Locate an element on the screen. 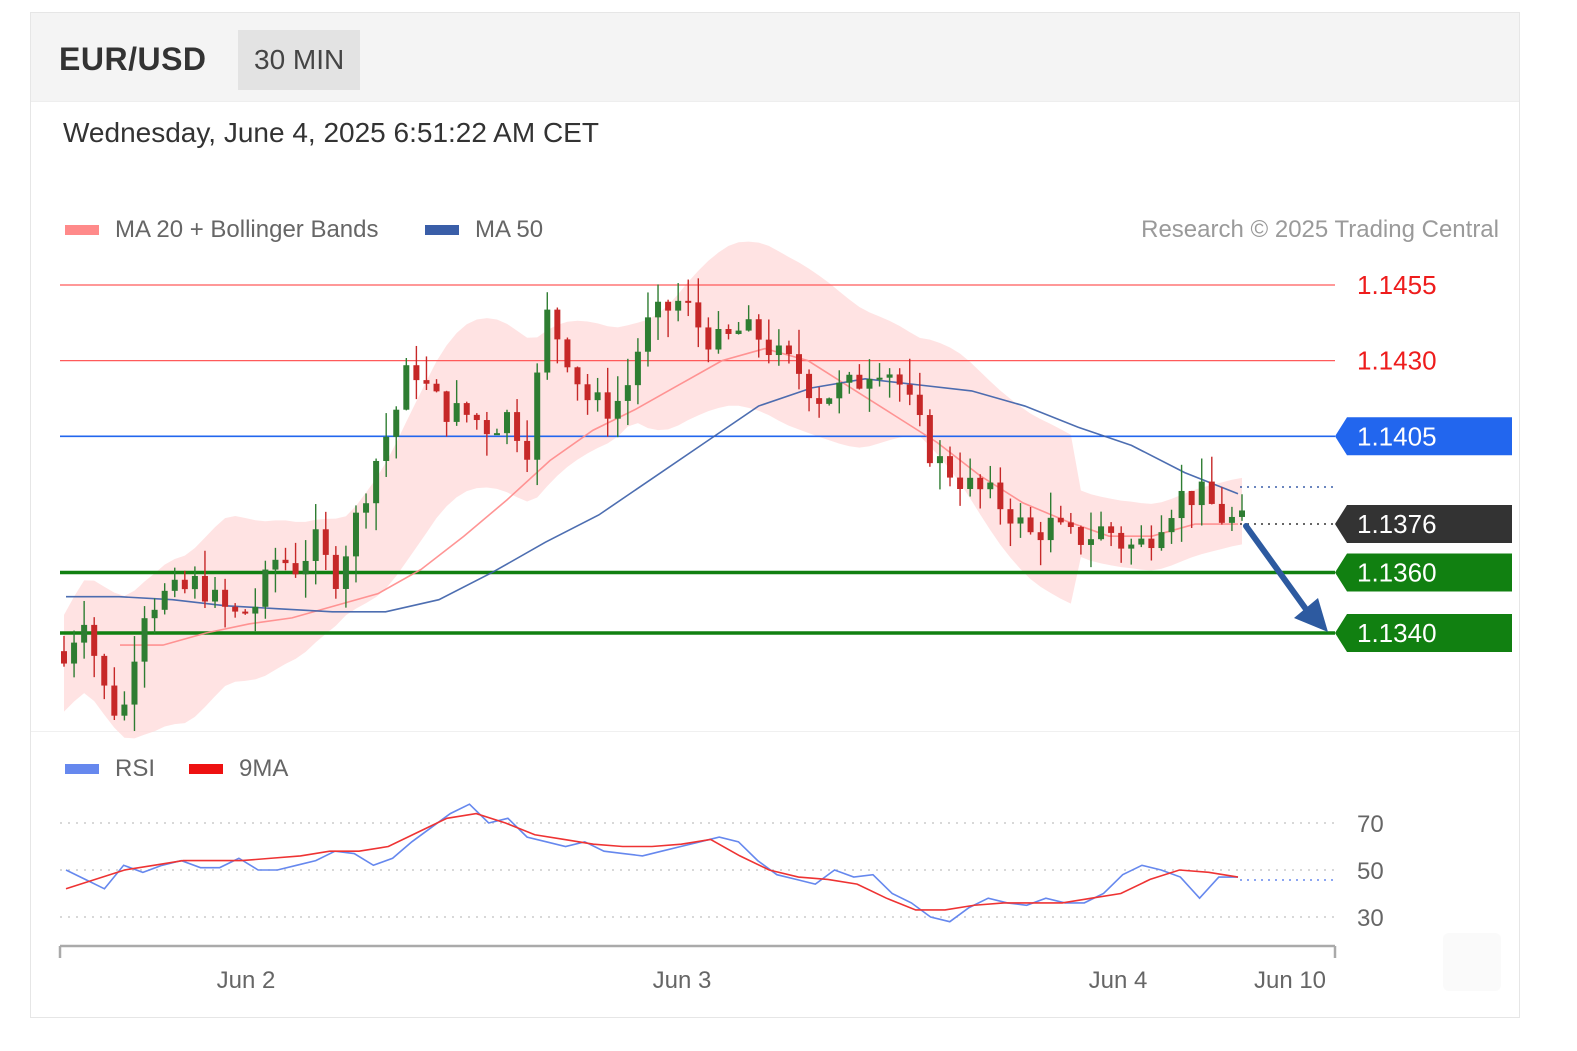 The width and height of the screenshot is (1577, 1051). level-label-5: 1.1340 is located at coordinates (1397, 633).